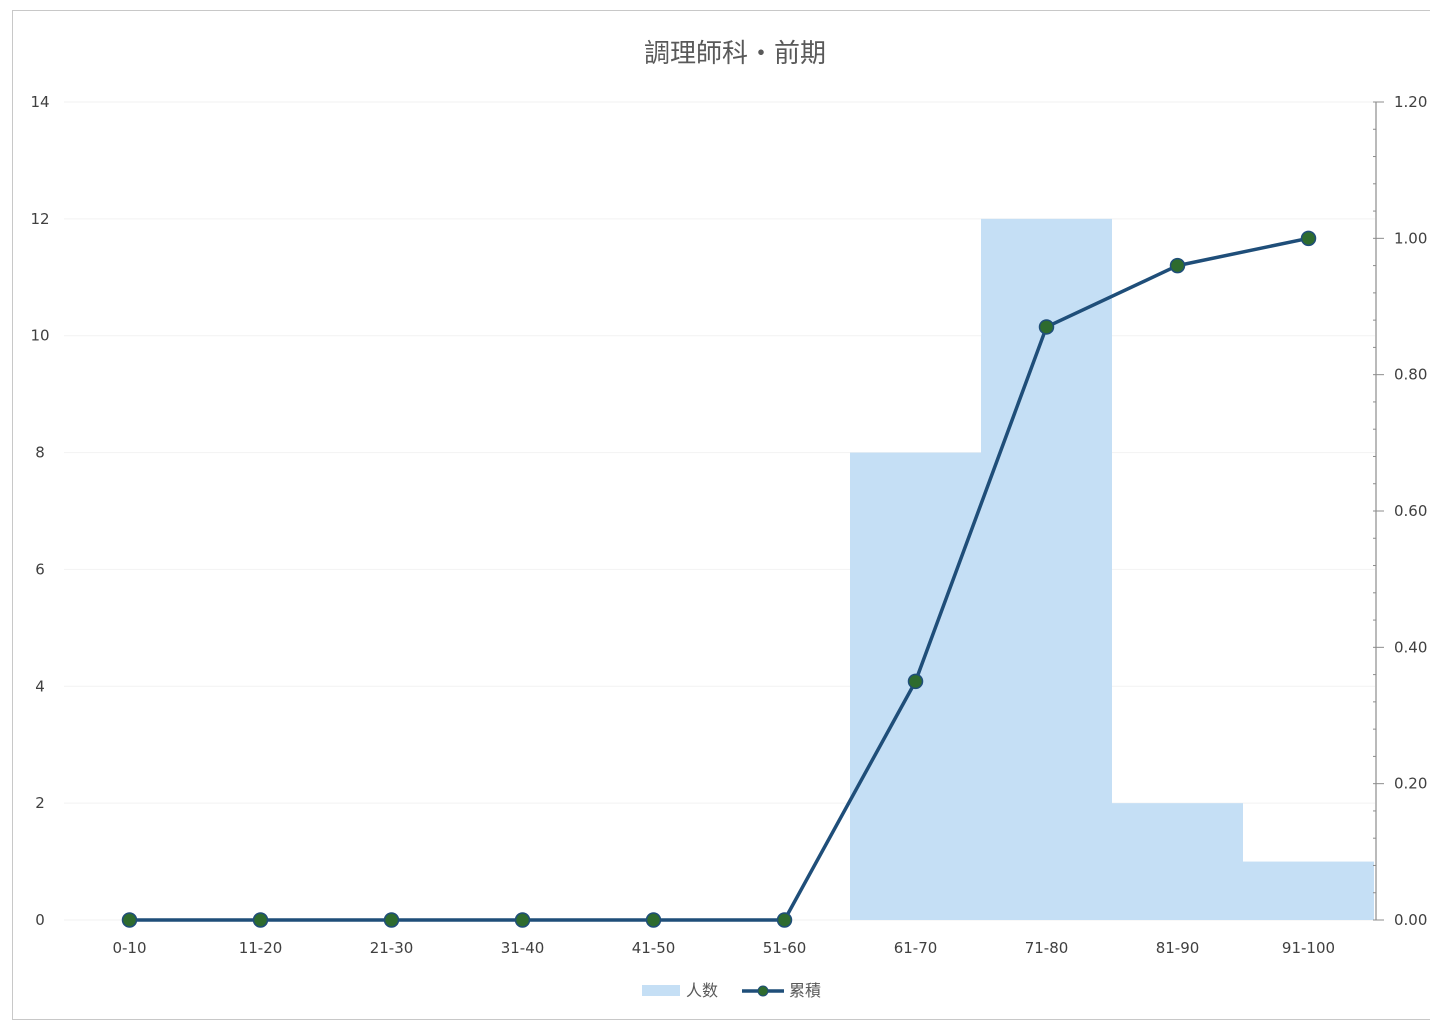 The width and height of the screenshot is (1430, 1020). Describe the element at coordinates (261, 948) in the screenshot. I see `x-axis-tick-label: 11-20` at that location.